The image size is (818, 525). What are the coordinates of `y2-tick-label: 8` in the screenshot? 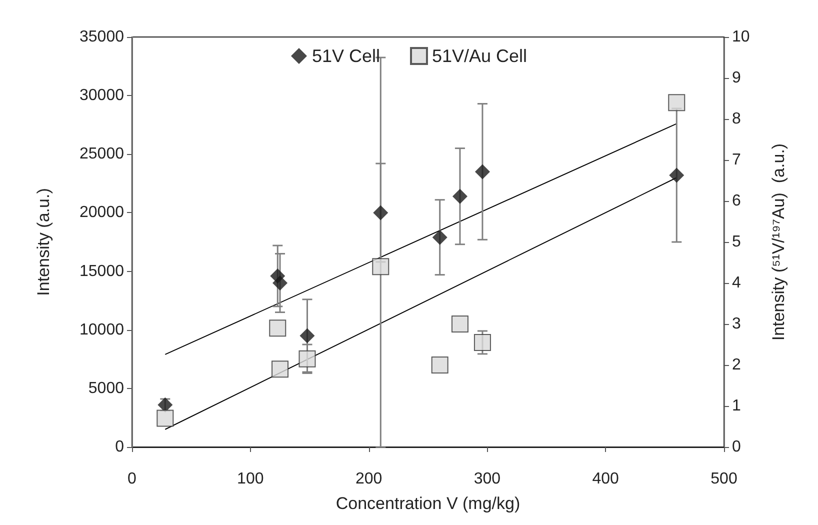 It's located at (736, 119).